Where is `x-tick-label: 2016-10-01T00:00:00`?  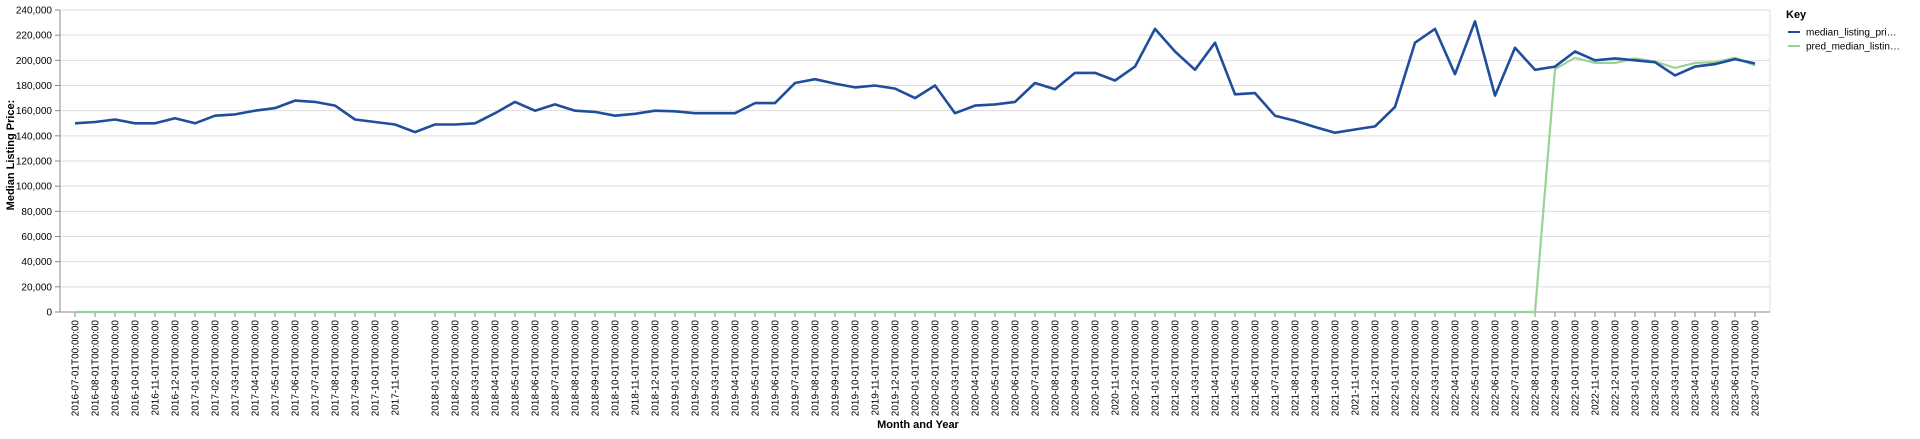 x-tick-label: 2016-10-01T00:00:00 is located at coordinates (136, 368).